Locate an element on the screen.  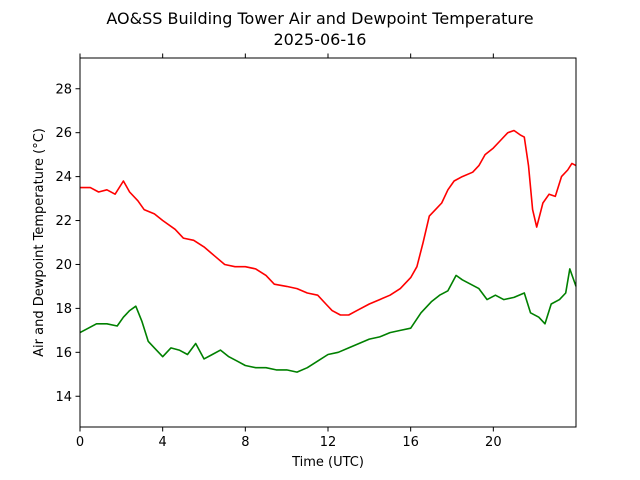
y-tick-label-4: 22 is located at coordinates (63, 221).